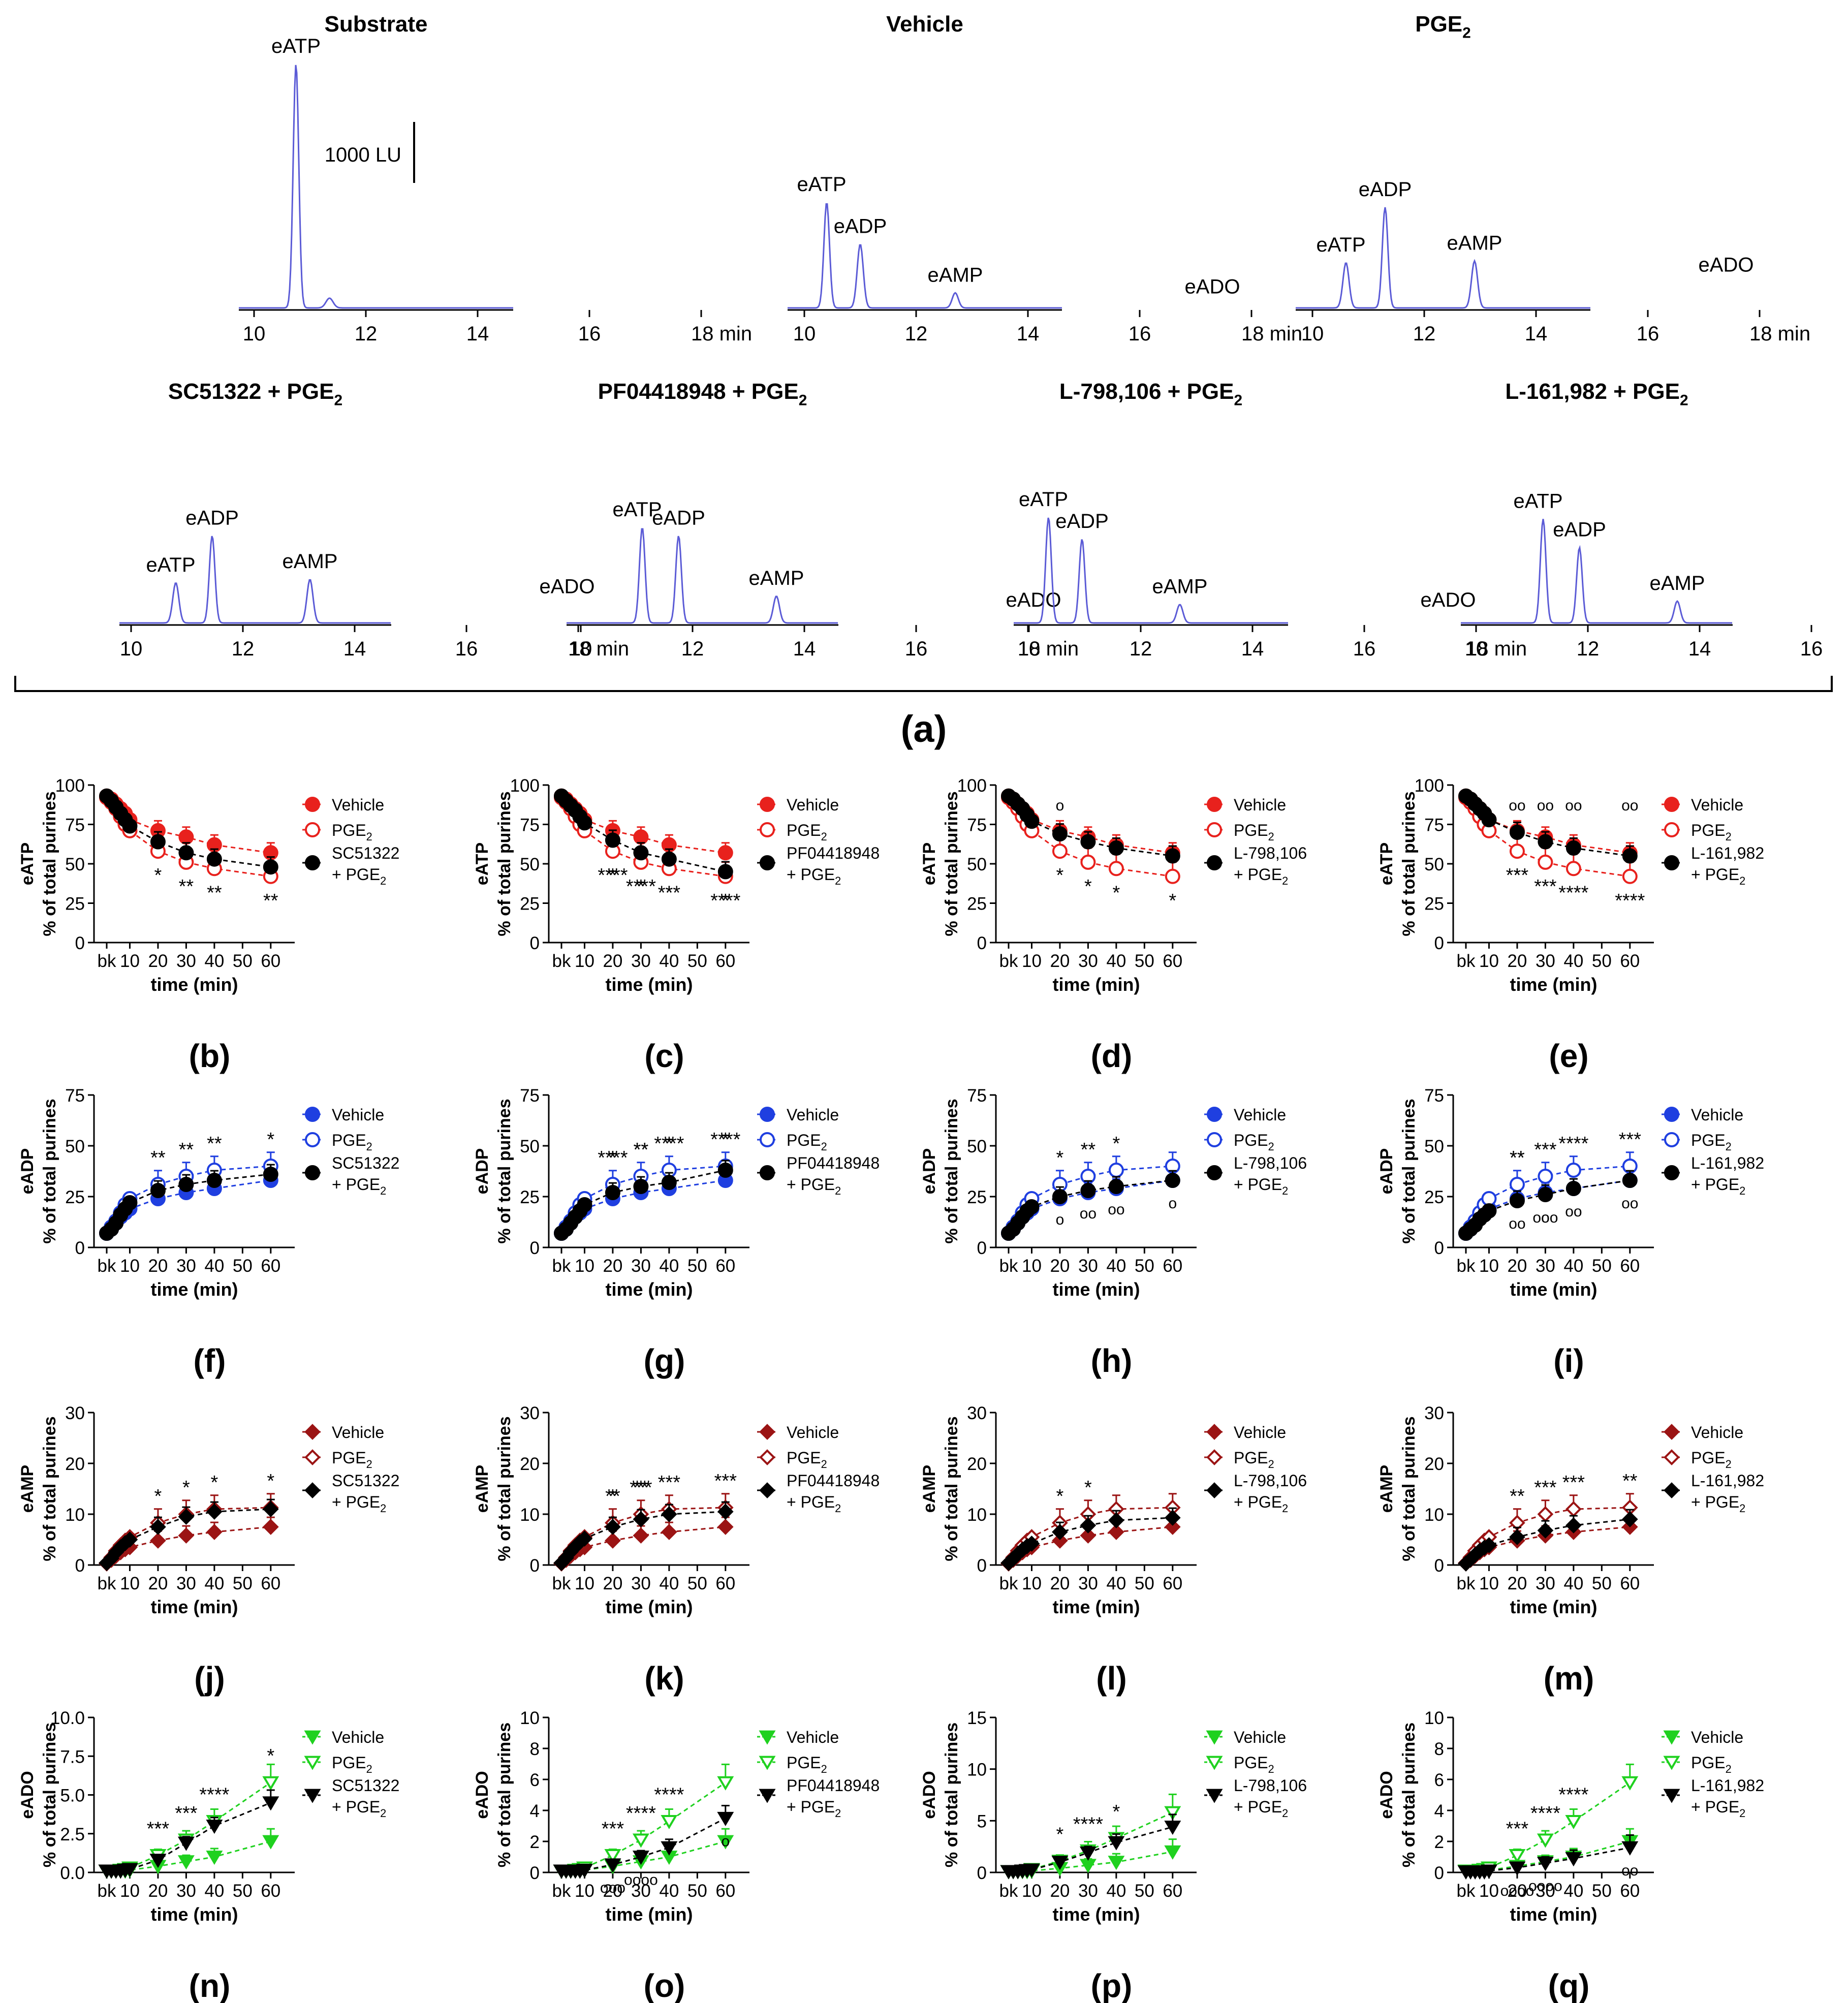  Describe the element at coordinates (365, 1785) in the screenshot. I see `legend-label: SC51322` at that location.